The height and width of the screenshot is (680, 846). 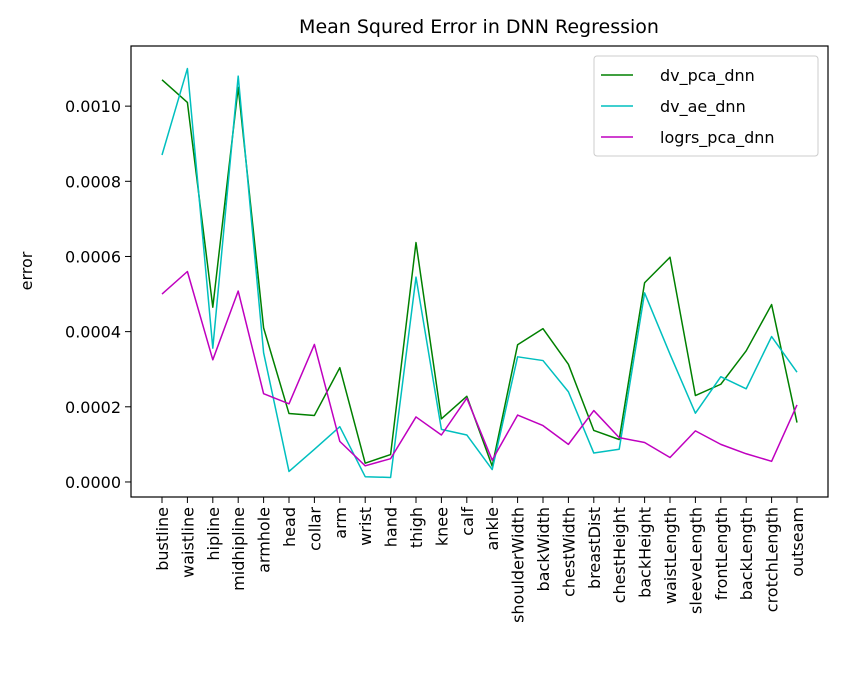 I want to click on y-tick-label: 0.0006, so click(x=93, y=256).